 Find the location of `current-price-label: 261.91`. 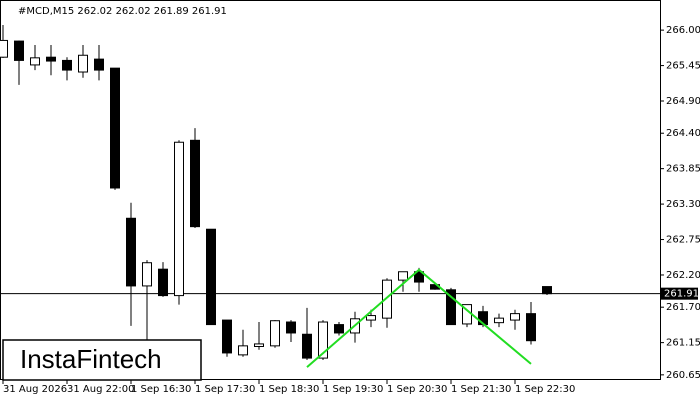

current-price-label: 261.91 is located at coordinates (681, 294).